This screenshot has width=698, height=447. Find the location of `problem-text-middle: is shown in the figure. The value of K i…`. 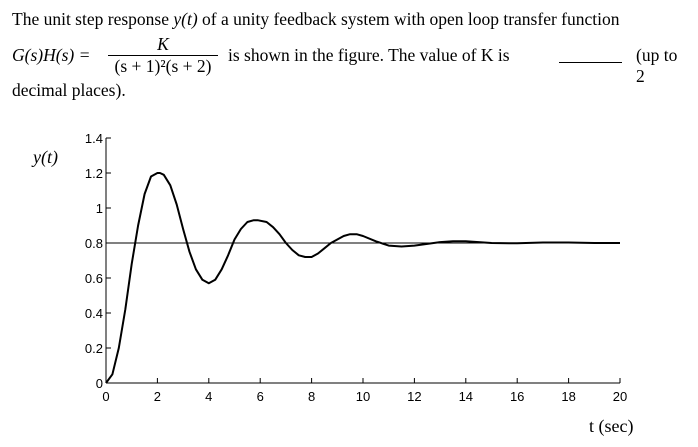

problem-text-middle: is shown in the figure. The value of K i… is located at coordinates (369, 55).